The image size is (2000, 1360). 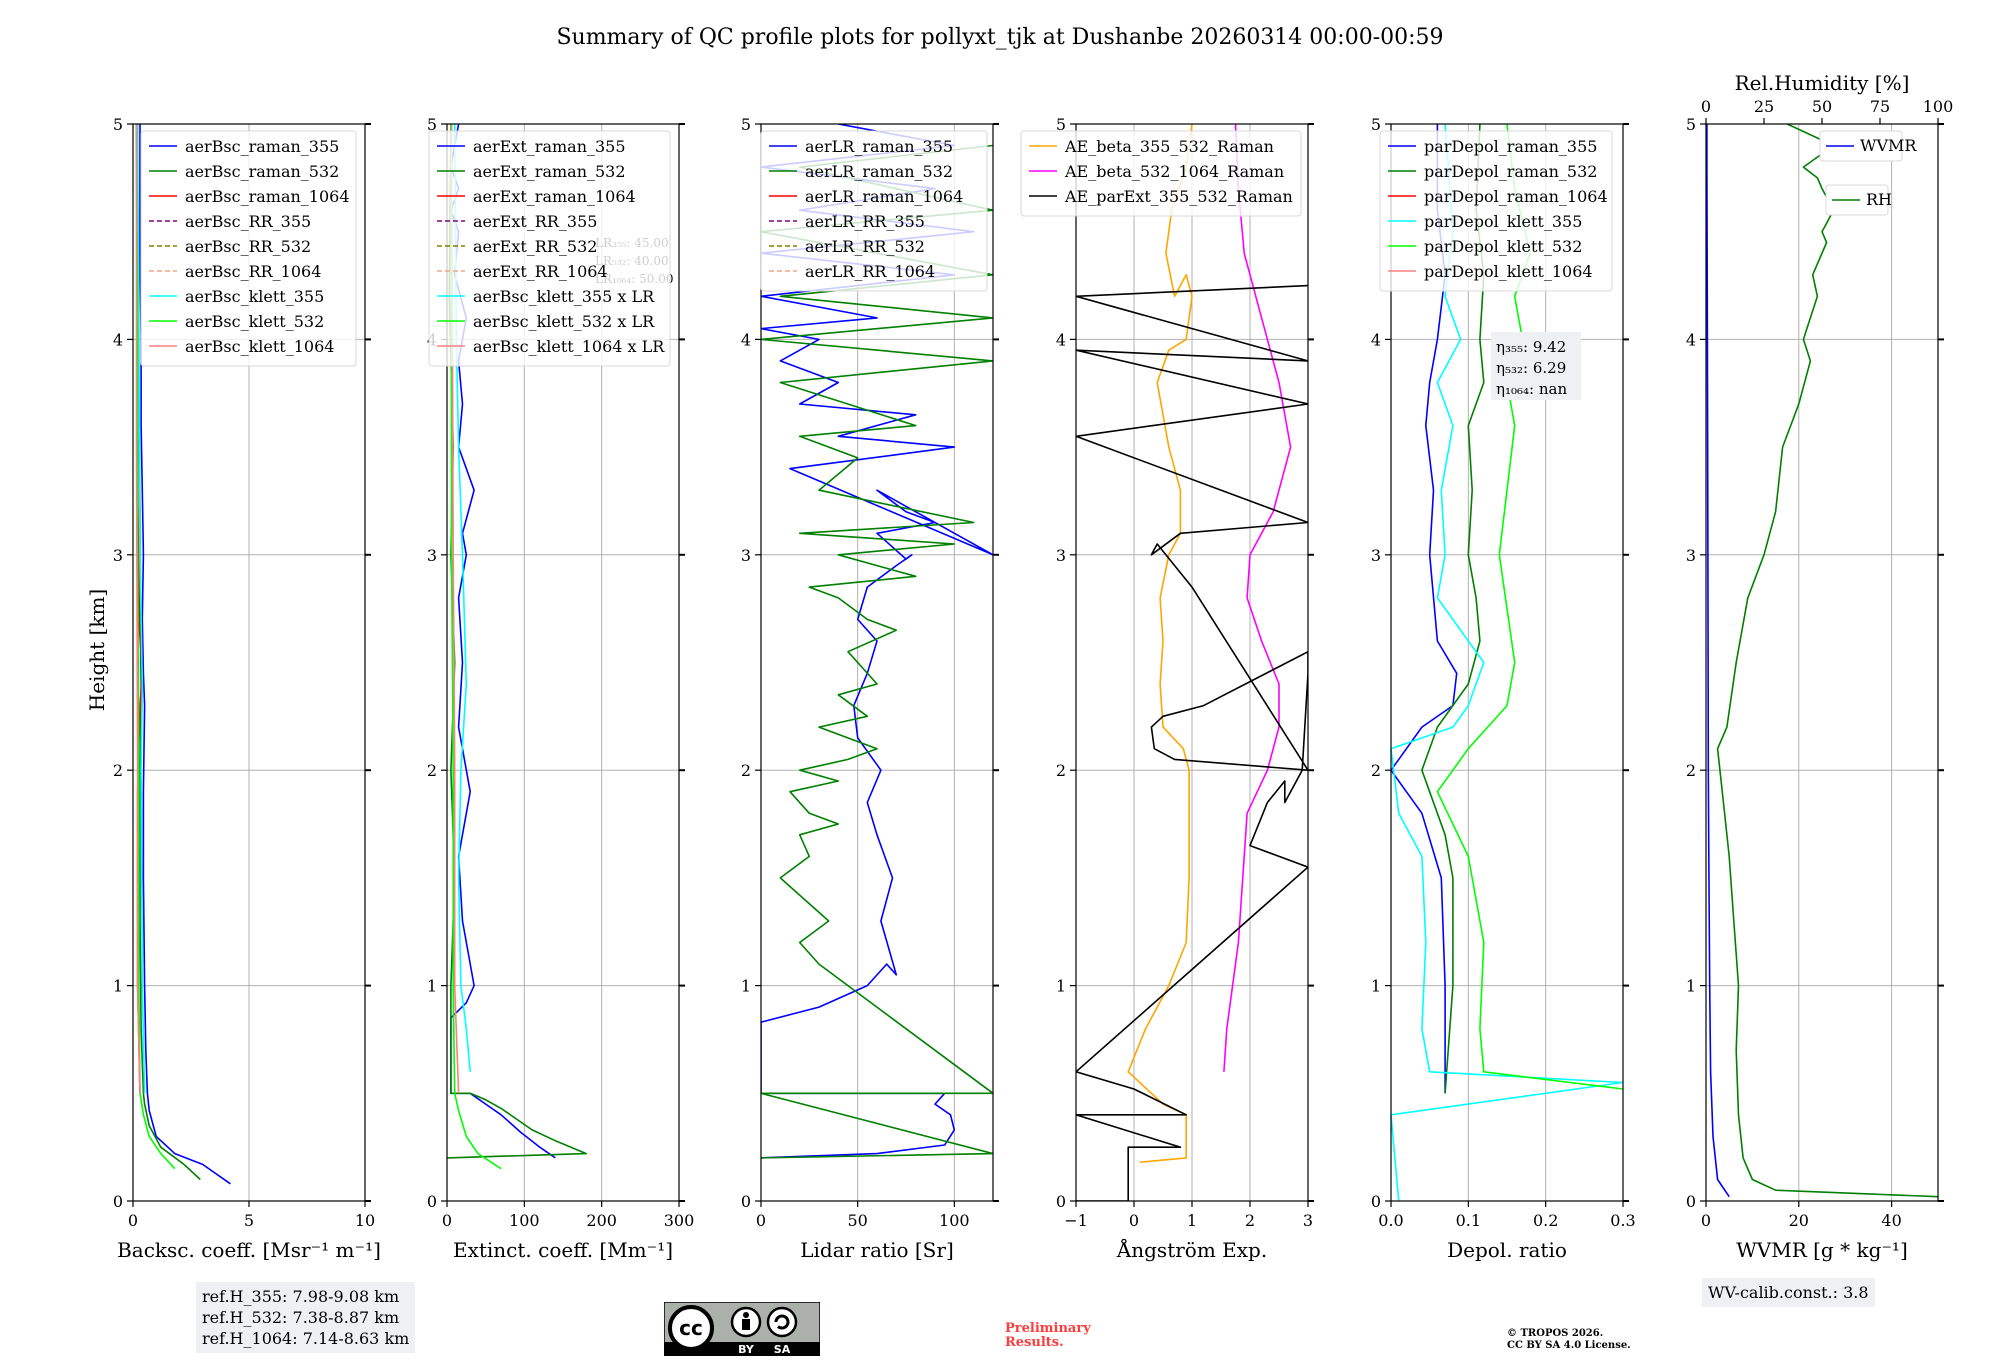 What do you see at coordinates (1308, 1220) in the screenshot?
I see `x-tick-label: 3` at bounding box center [1308, 1220].